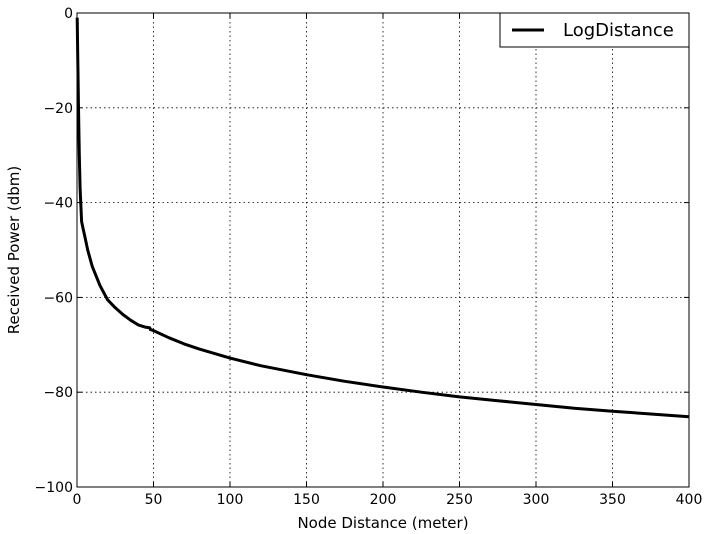  Describe the element at coordinates (383, 500) in the screenshot. I see `x-tick-label: 200` at that location.